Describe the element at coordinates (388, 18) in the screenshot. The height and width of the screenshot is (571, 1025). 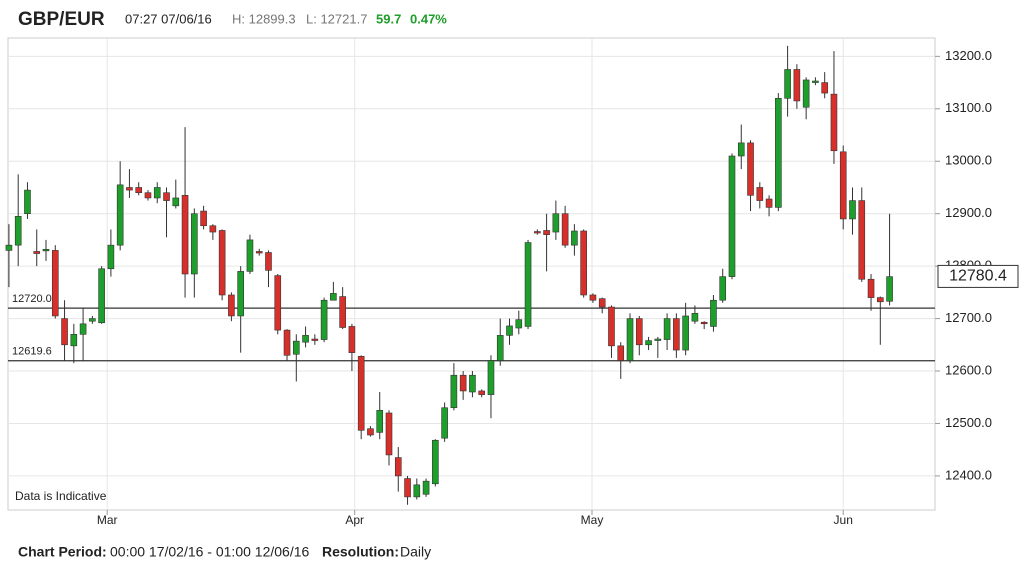
I see `change: 59.7` at that location.